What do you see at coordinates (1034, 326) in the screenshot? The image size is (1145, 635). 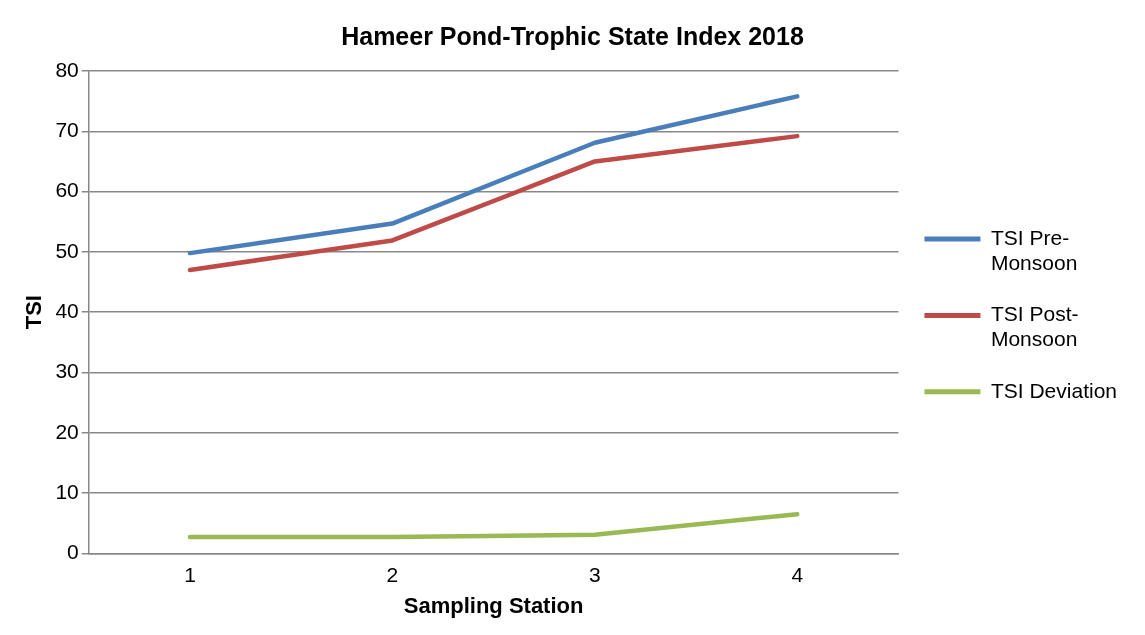 I see `legend-label: TSI Post-Monsoon` at bounding box center [1034, 326].